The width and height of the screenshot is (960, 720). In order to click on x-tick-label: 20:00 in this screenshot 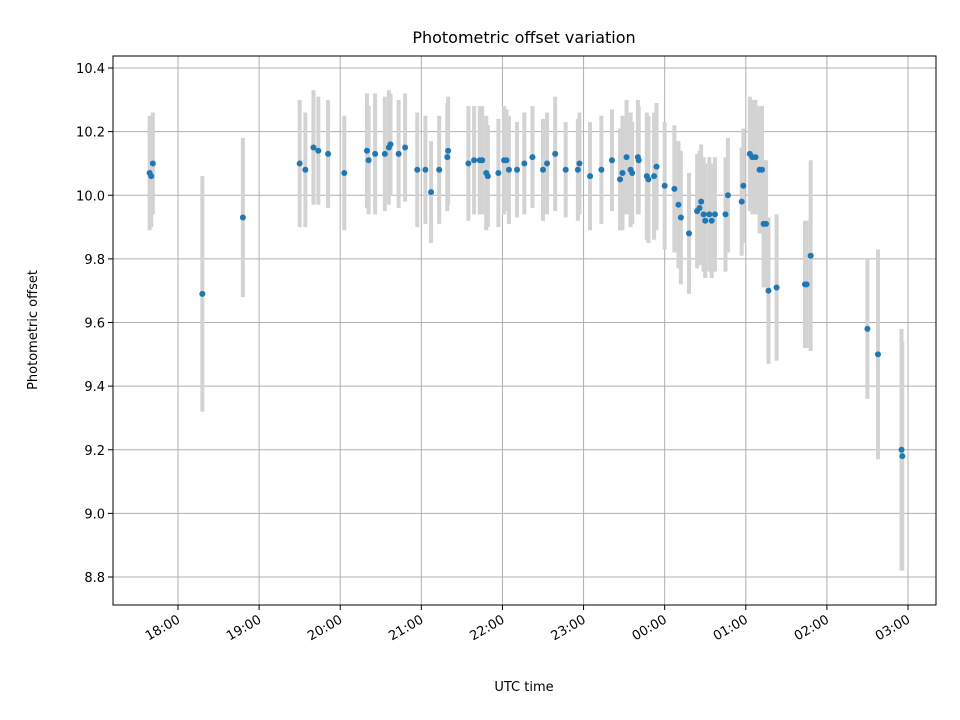, I will do `click(325, 628)`.